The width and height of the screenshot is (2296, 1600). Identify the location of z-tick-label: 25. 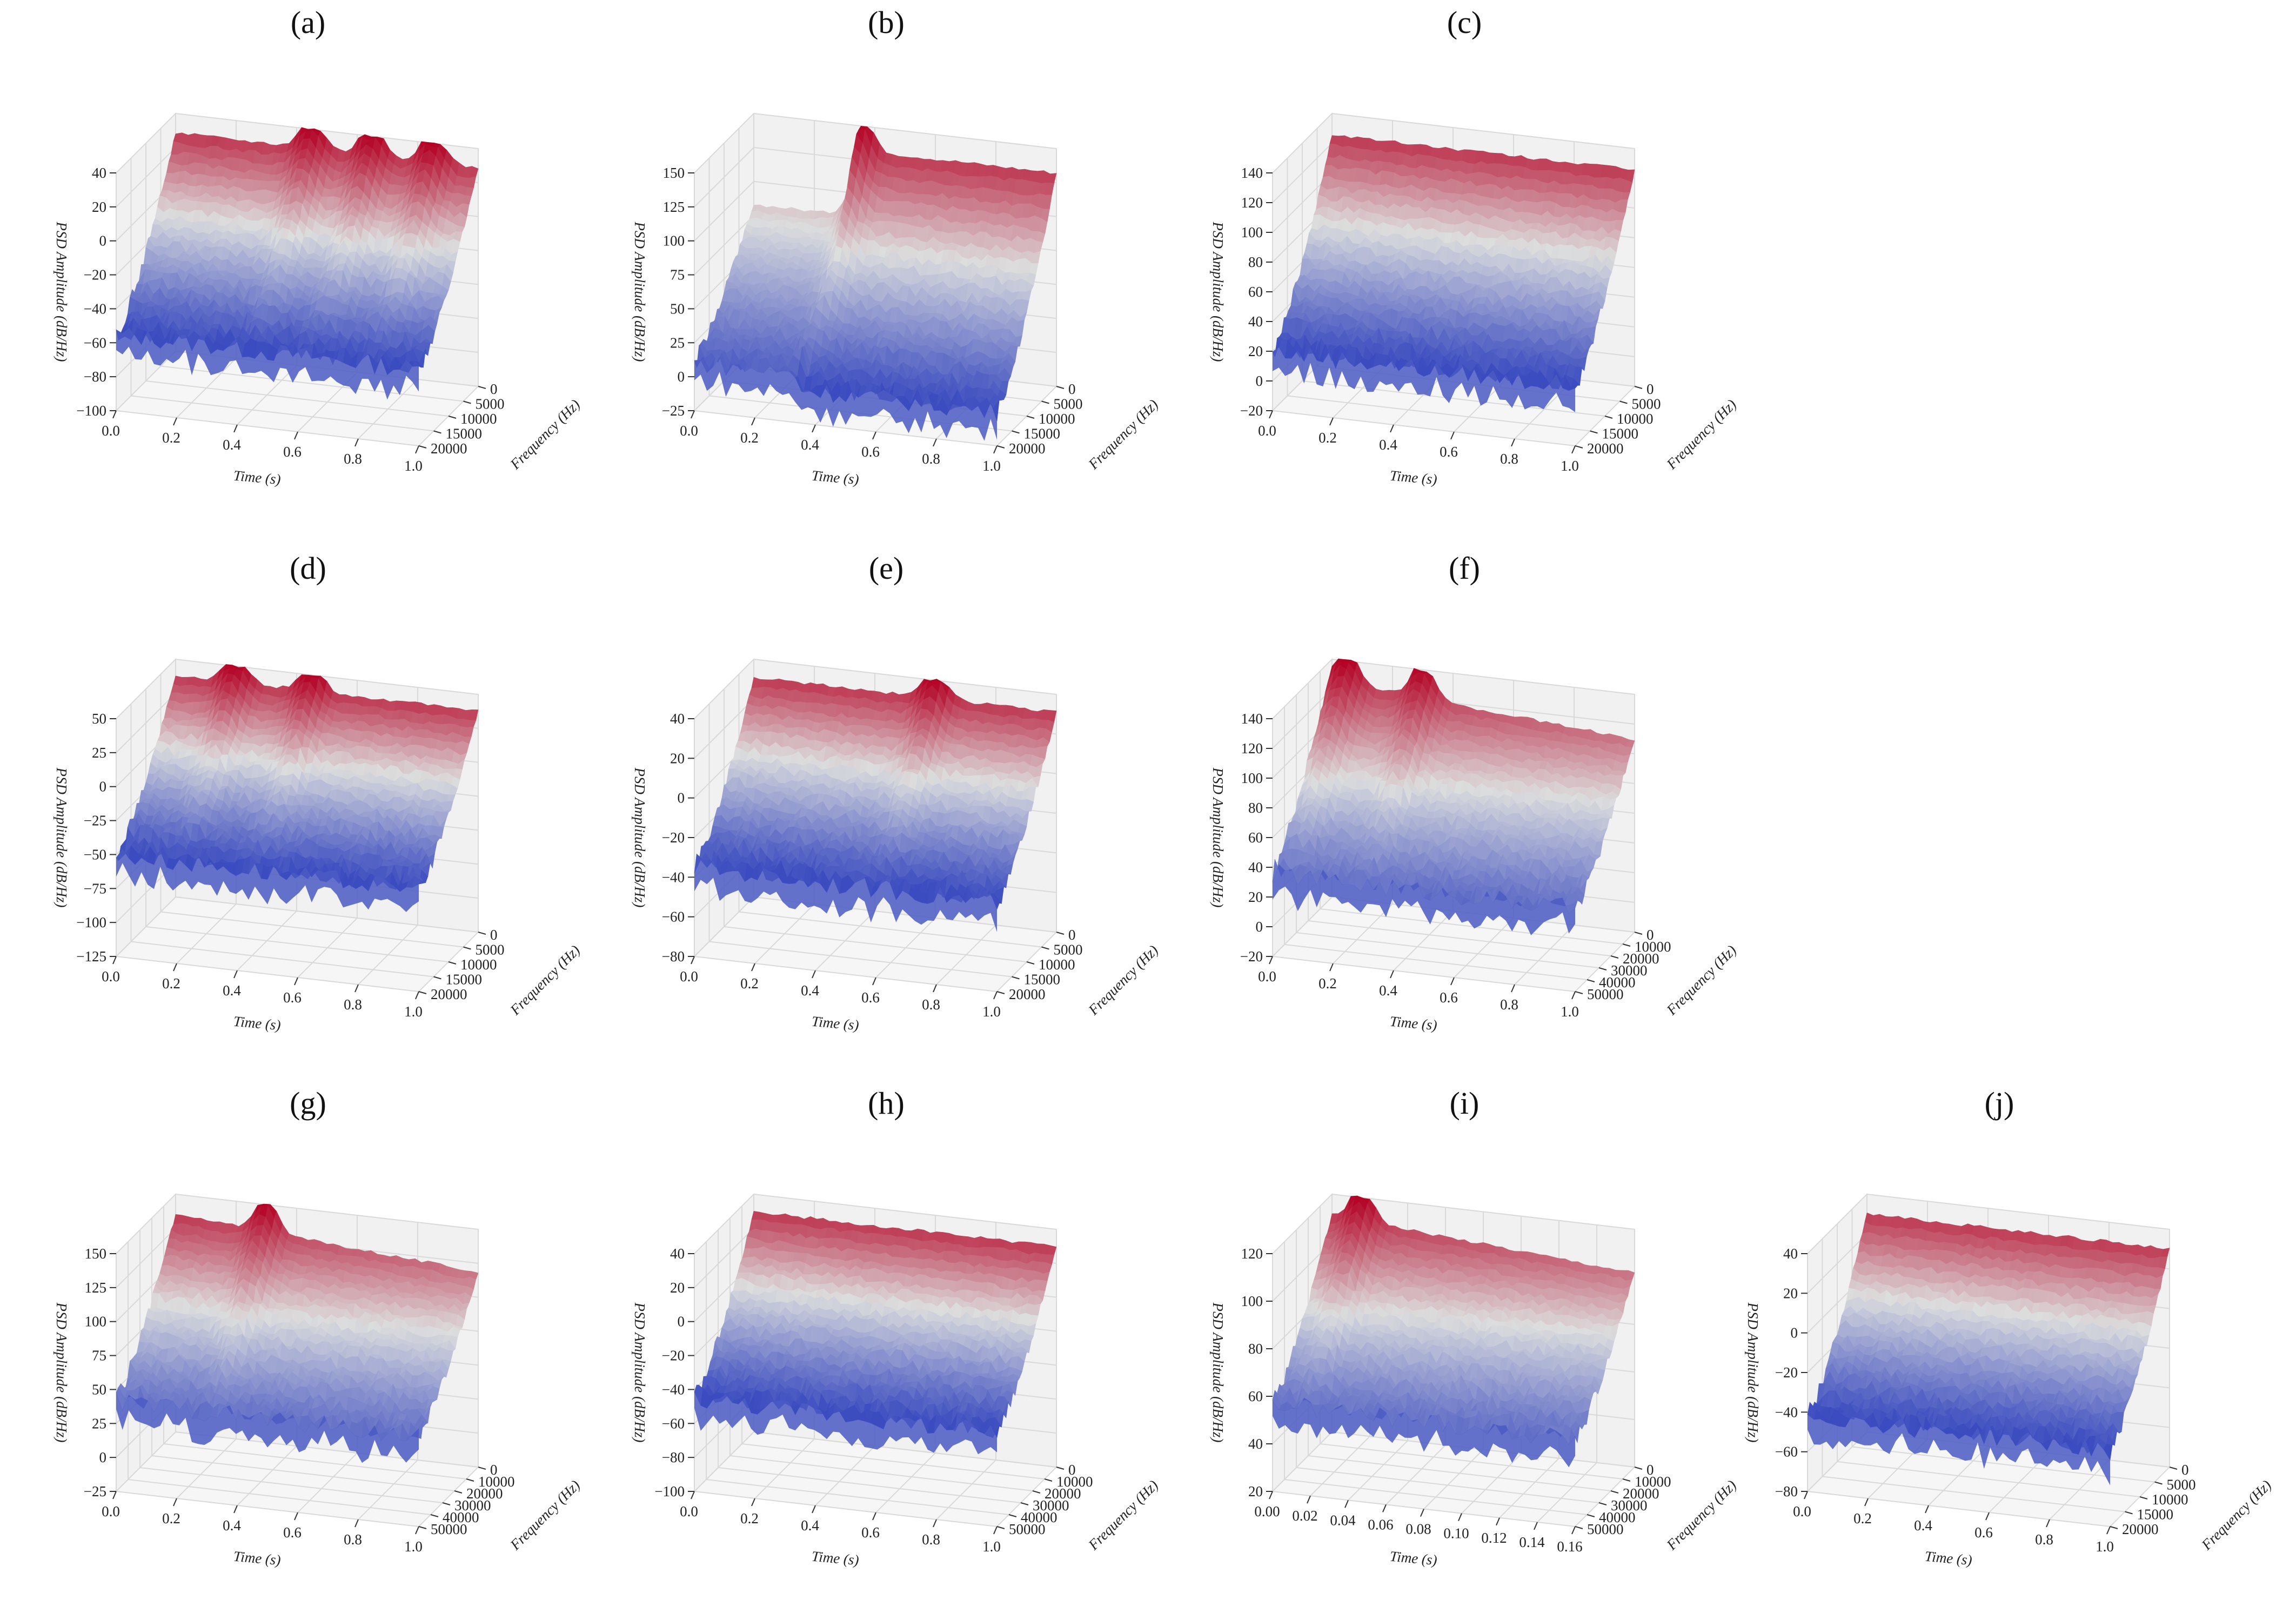
(677, 342).